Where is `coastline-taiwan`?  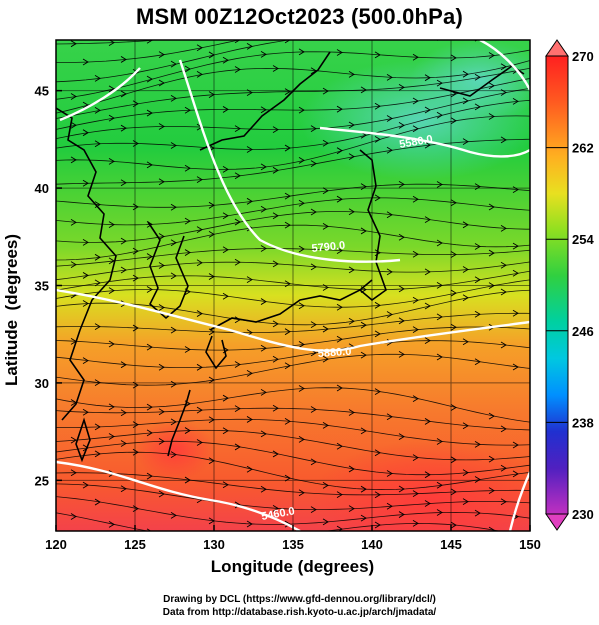
coastline-taiwan is located at coordinates (83, 440).